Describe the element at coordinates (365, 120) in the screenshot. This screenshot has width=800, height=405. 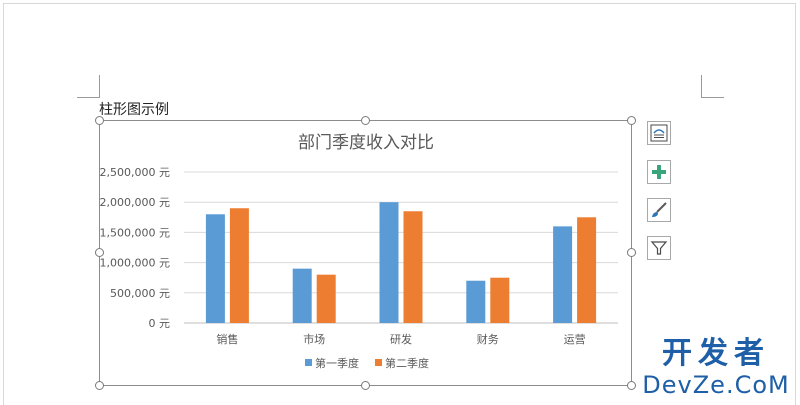
I see `resize-handle-top-center` at that location.